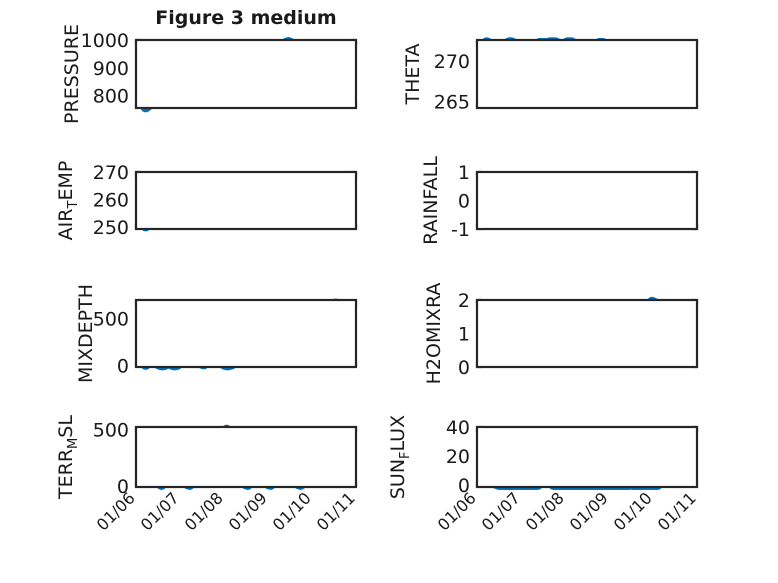 The width and height of the screenshot is (778, 583). What do you see at coordinates (464, 202) in the screenshot?
I see `ytick-label-rainfall: 0` at bounding box center [464, 202].